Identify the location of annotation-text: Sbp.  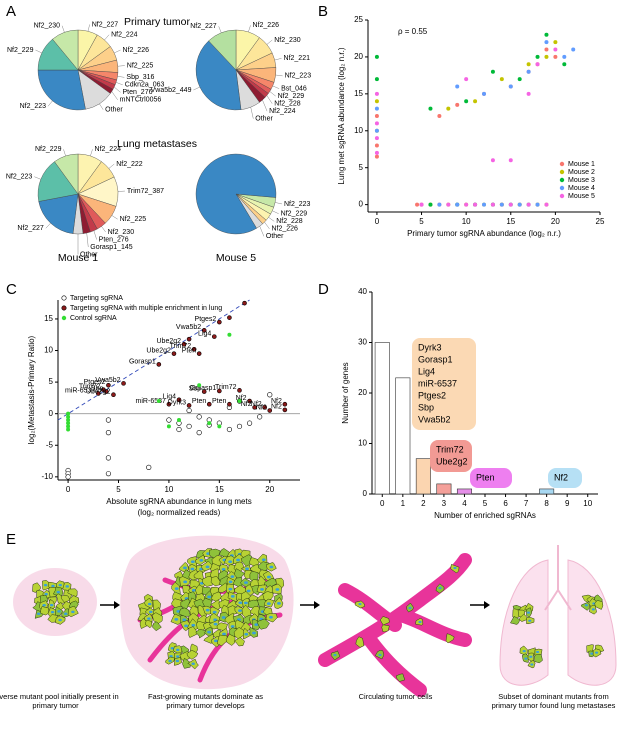
(426, 407).